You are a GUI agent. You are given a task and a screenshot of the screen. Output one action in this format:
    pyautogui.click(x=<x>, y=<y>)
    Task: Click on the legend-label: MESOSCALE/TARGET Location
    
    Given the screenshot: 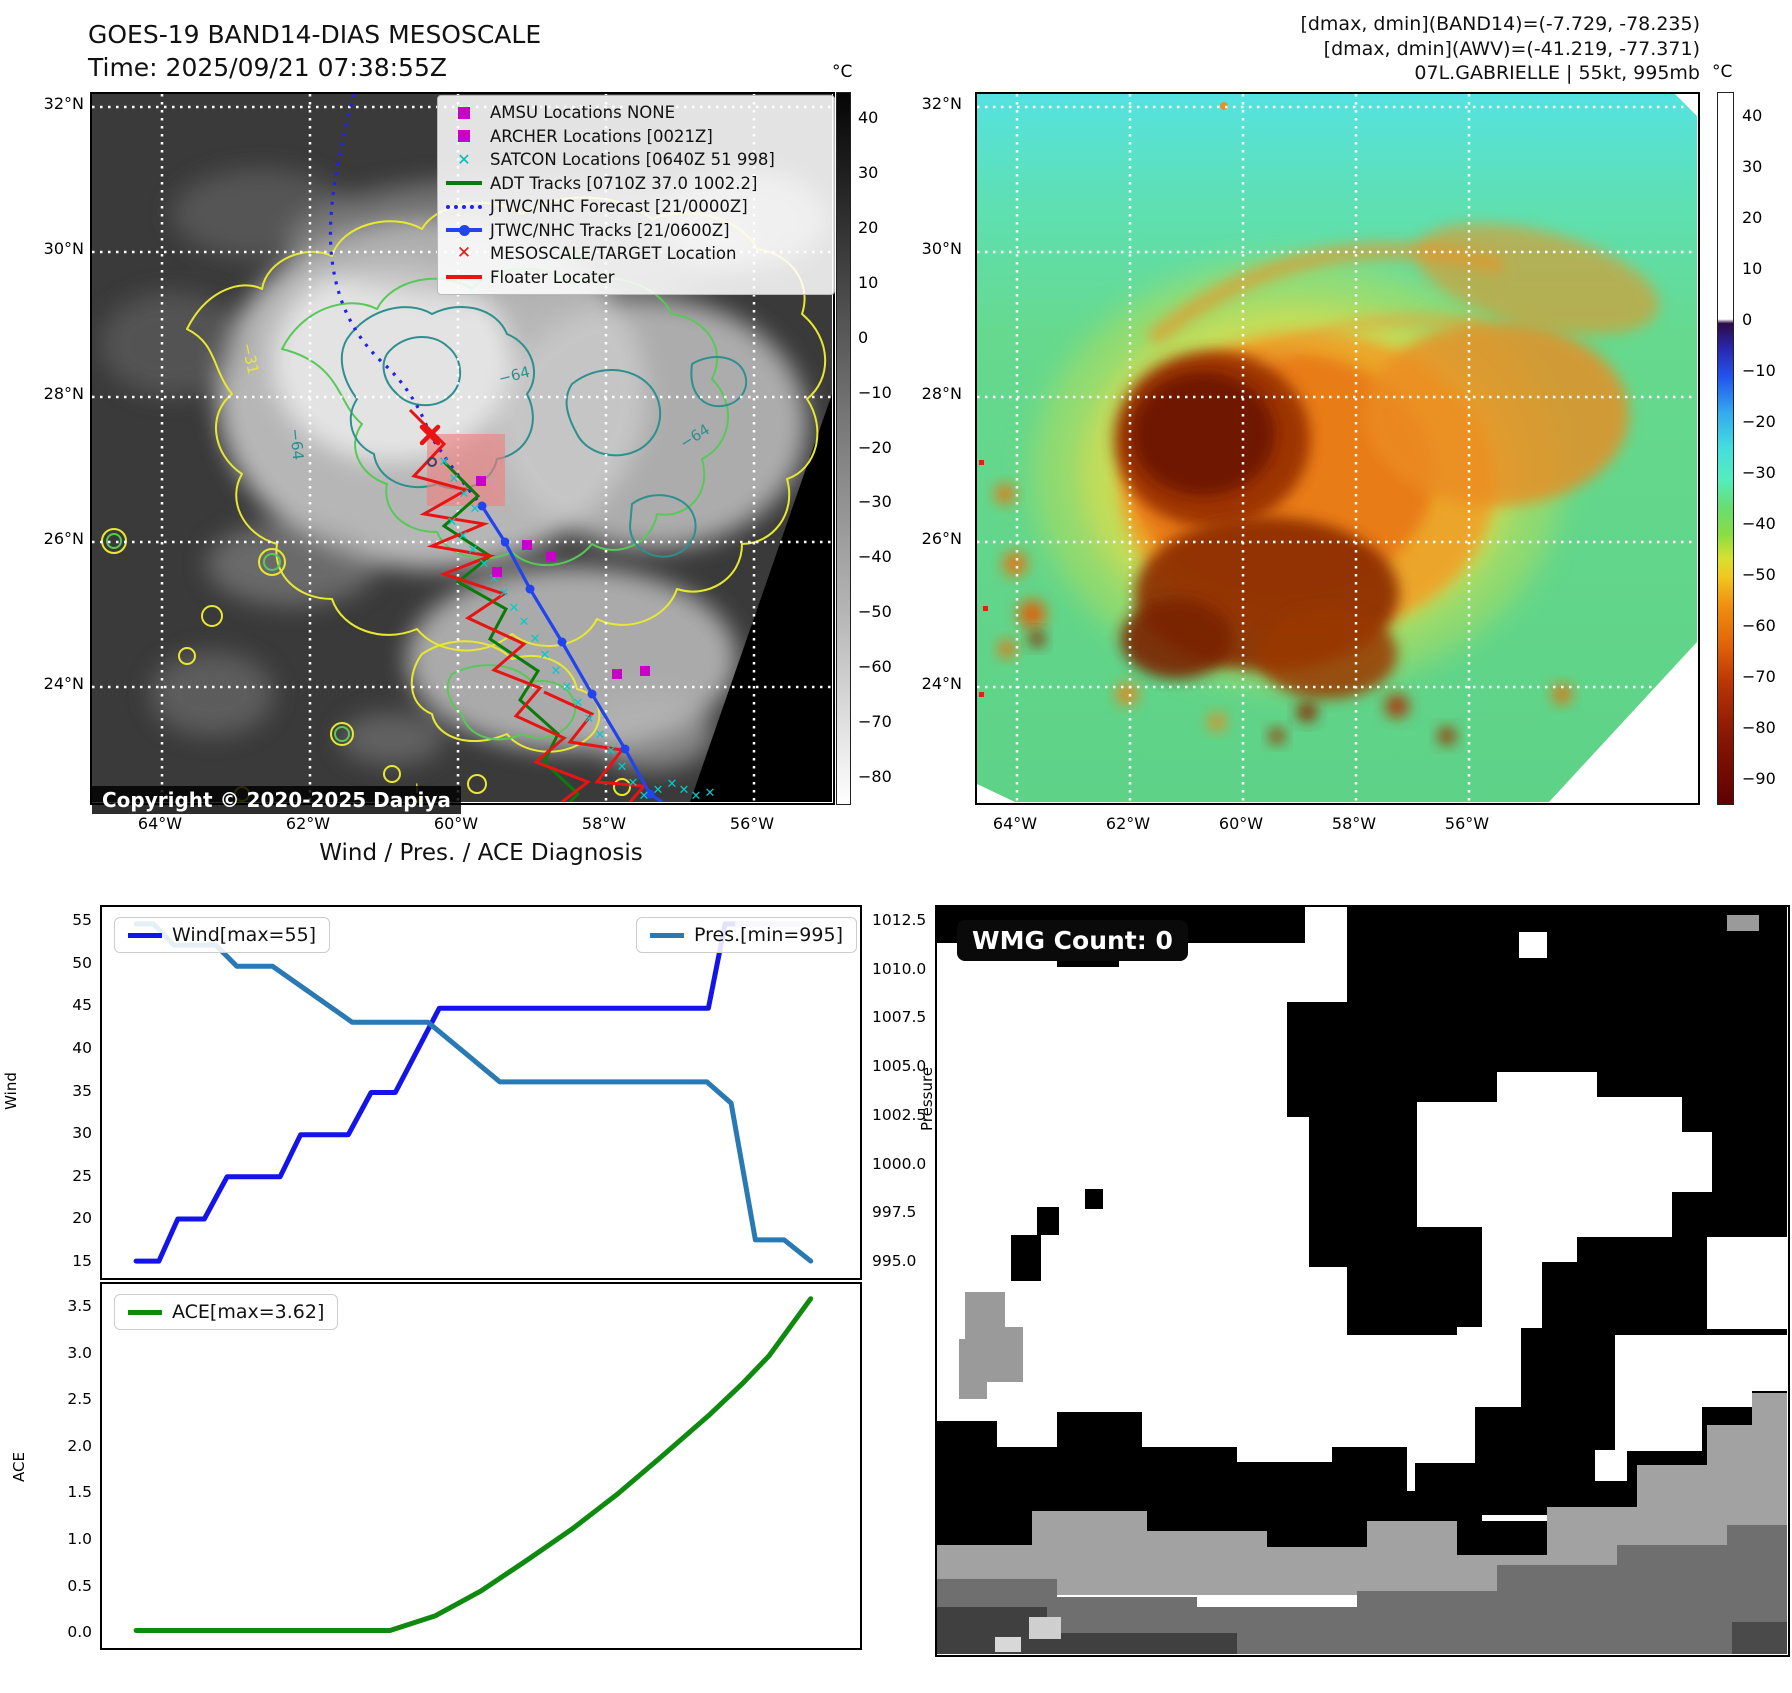 What is the action you would take?
    pyautogui.click(x=613, y=254)
    